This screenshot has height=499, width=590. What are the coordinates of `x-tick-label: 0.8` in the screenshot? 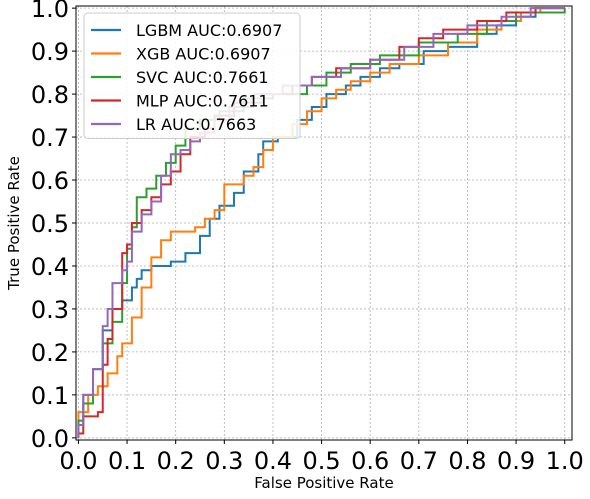 It's located at (467, 461).